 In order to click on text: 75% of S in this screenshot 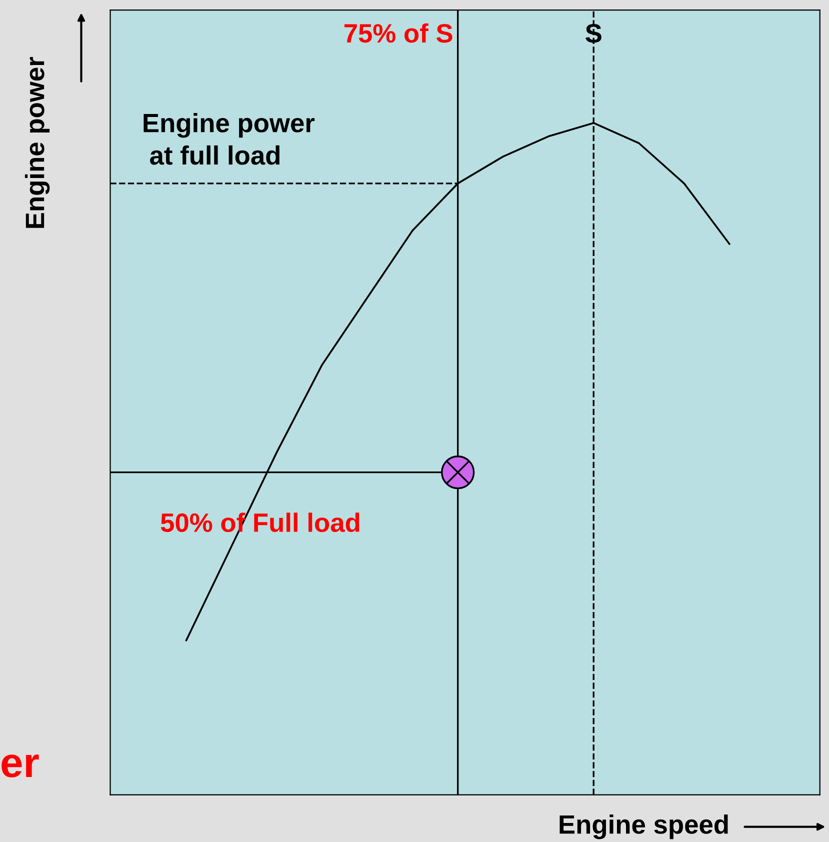, I will do `click(398, 33)`.